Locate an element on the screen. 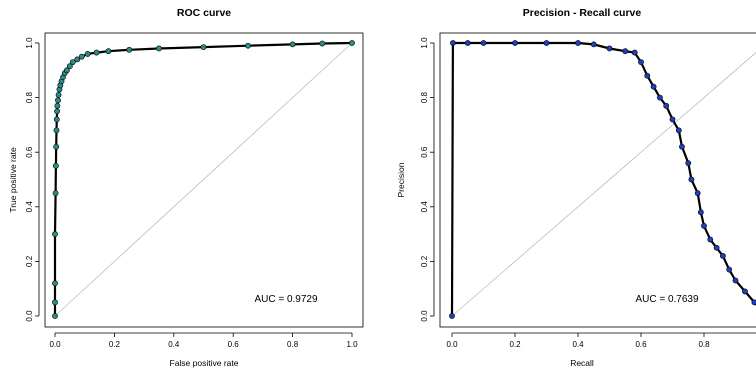 The width and height of the screenshot is (756, 373). x-axis-label: False positive rate is located at coordinates (204, 363).